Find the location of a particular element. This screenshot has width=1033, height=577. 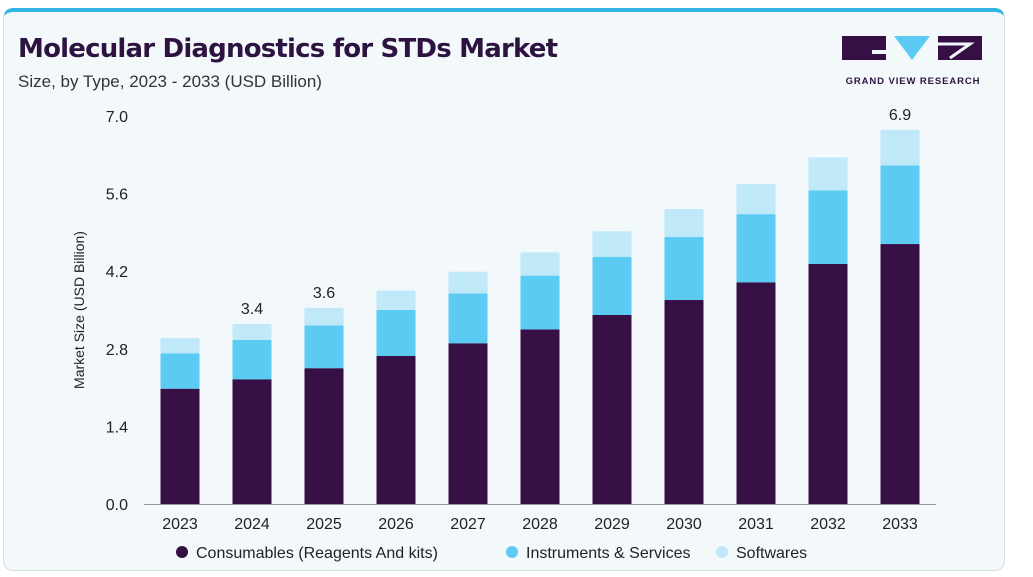

chart-title: Molecular Diagnostics for STDs Market is located at coordinates (288, 49).